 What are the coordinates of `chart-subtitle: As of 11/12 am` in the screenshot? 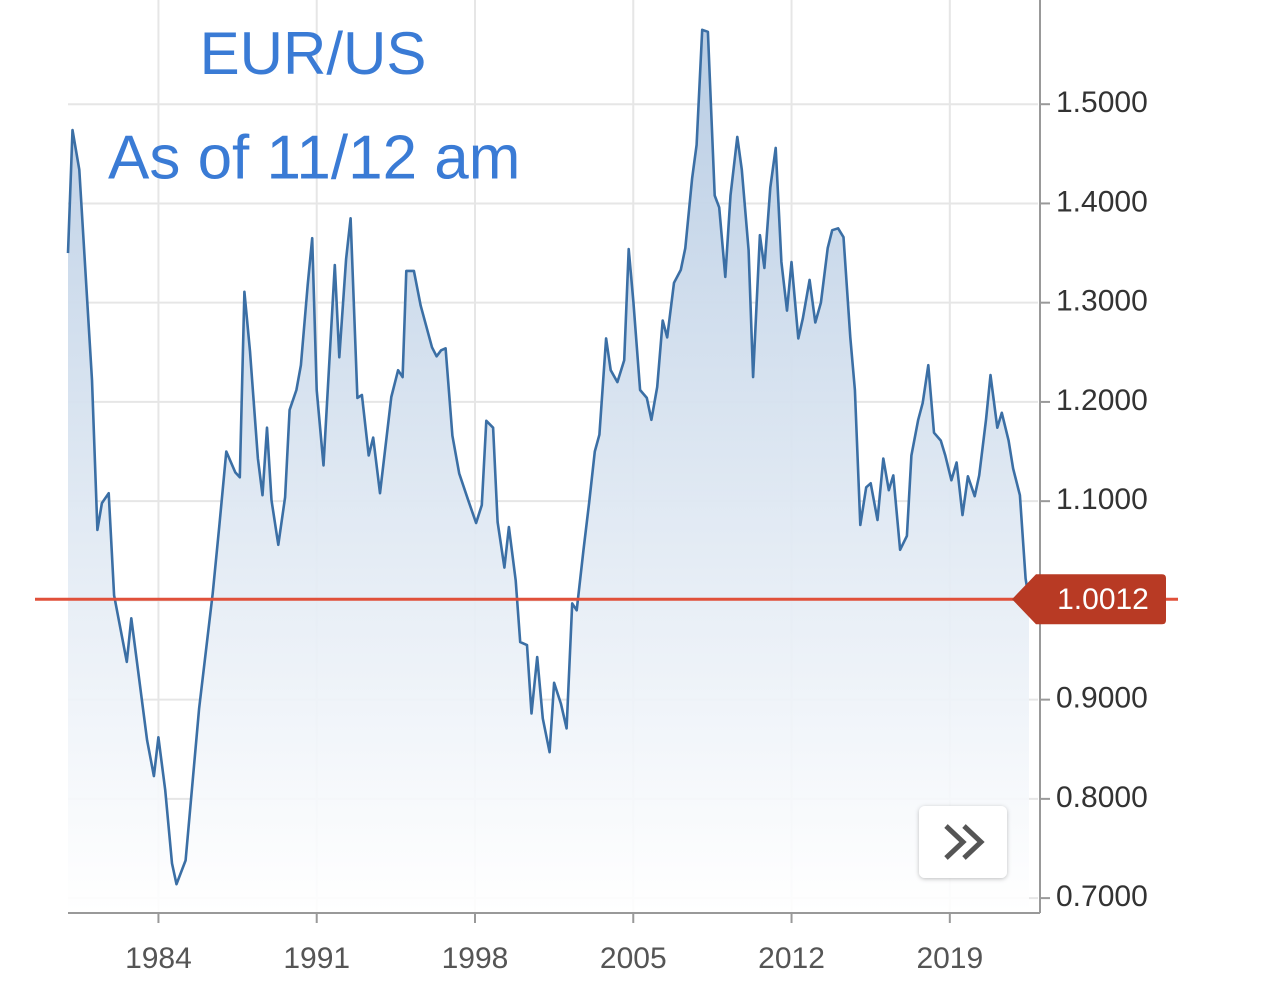 It's located at (314, 157).